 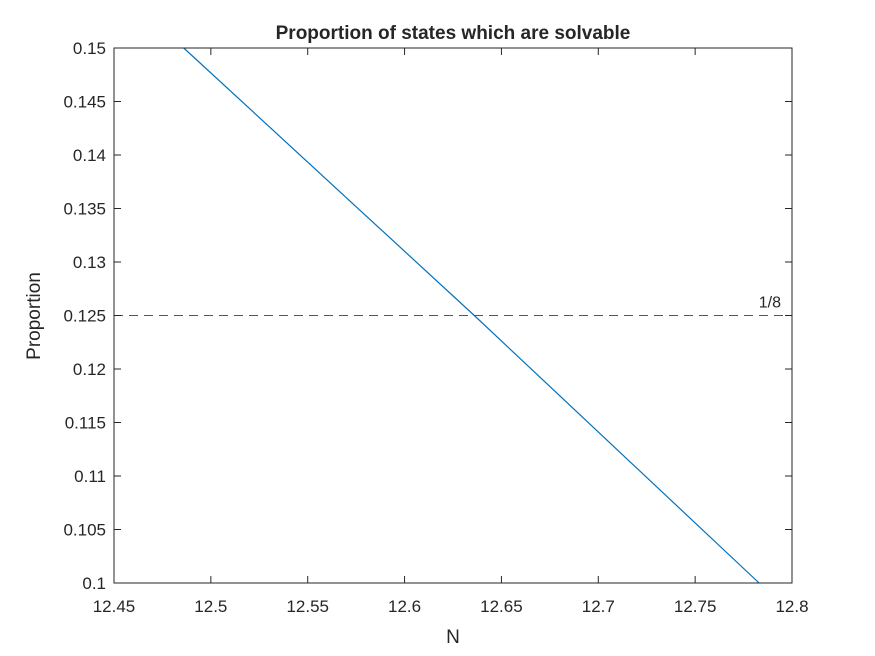 I want to click on x-tick-label: 12.6, so click(x=404, y=606).